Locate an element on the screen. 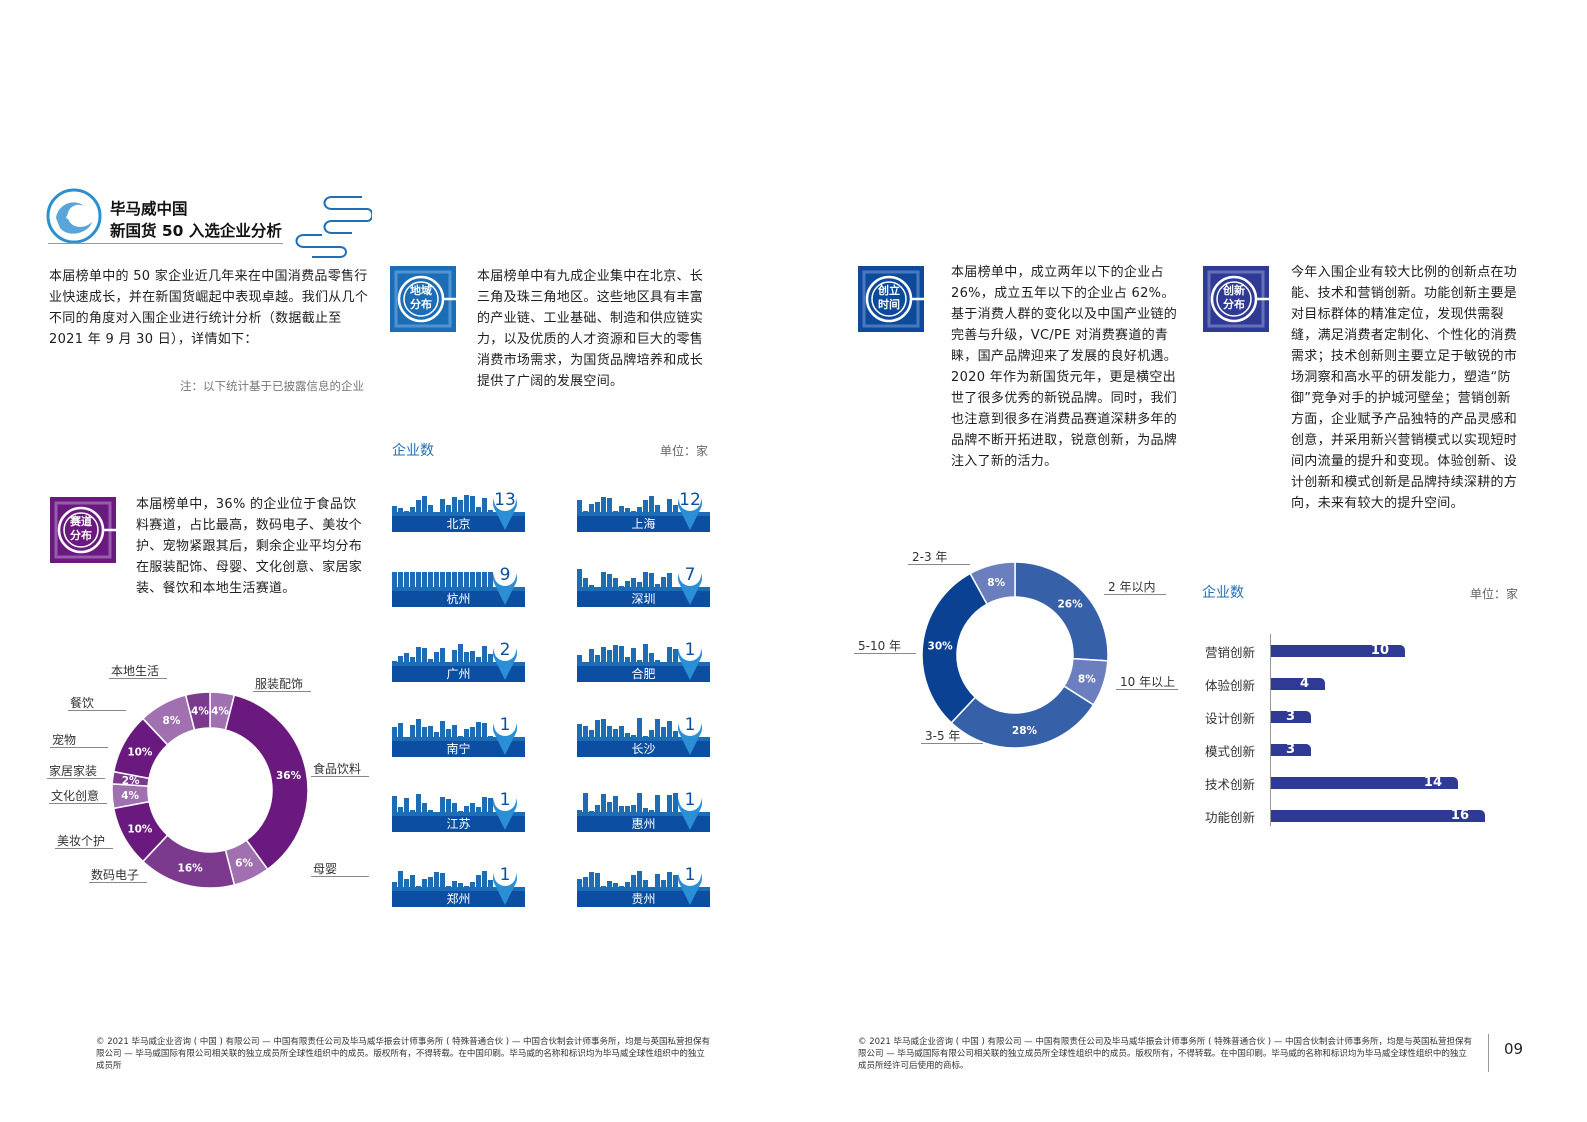 This screenshot has width=1587, height=1122. bar-category-label: 营销创新 is located at coordinates (1230, 652).